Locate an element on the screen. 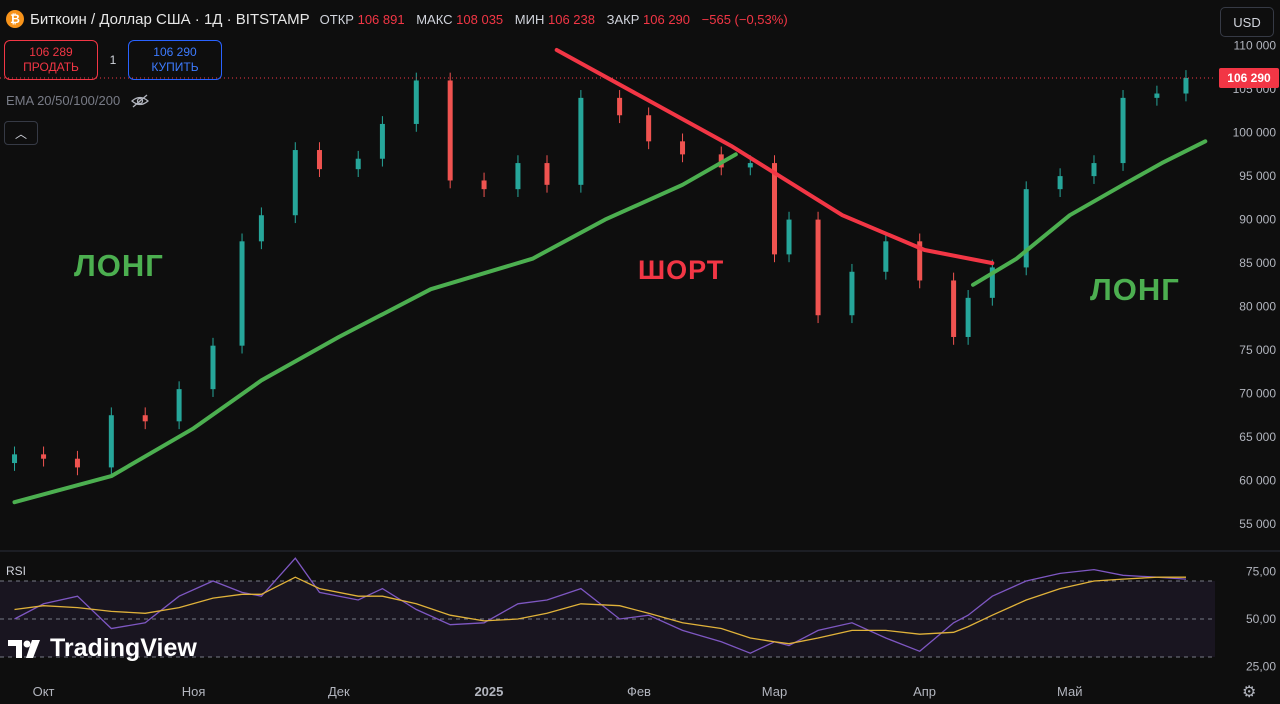  last-price-label: 106 290 is located at coordinates (1249, 78).